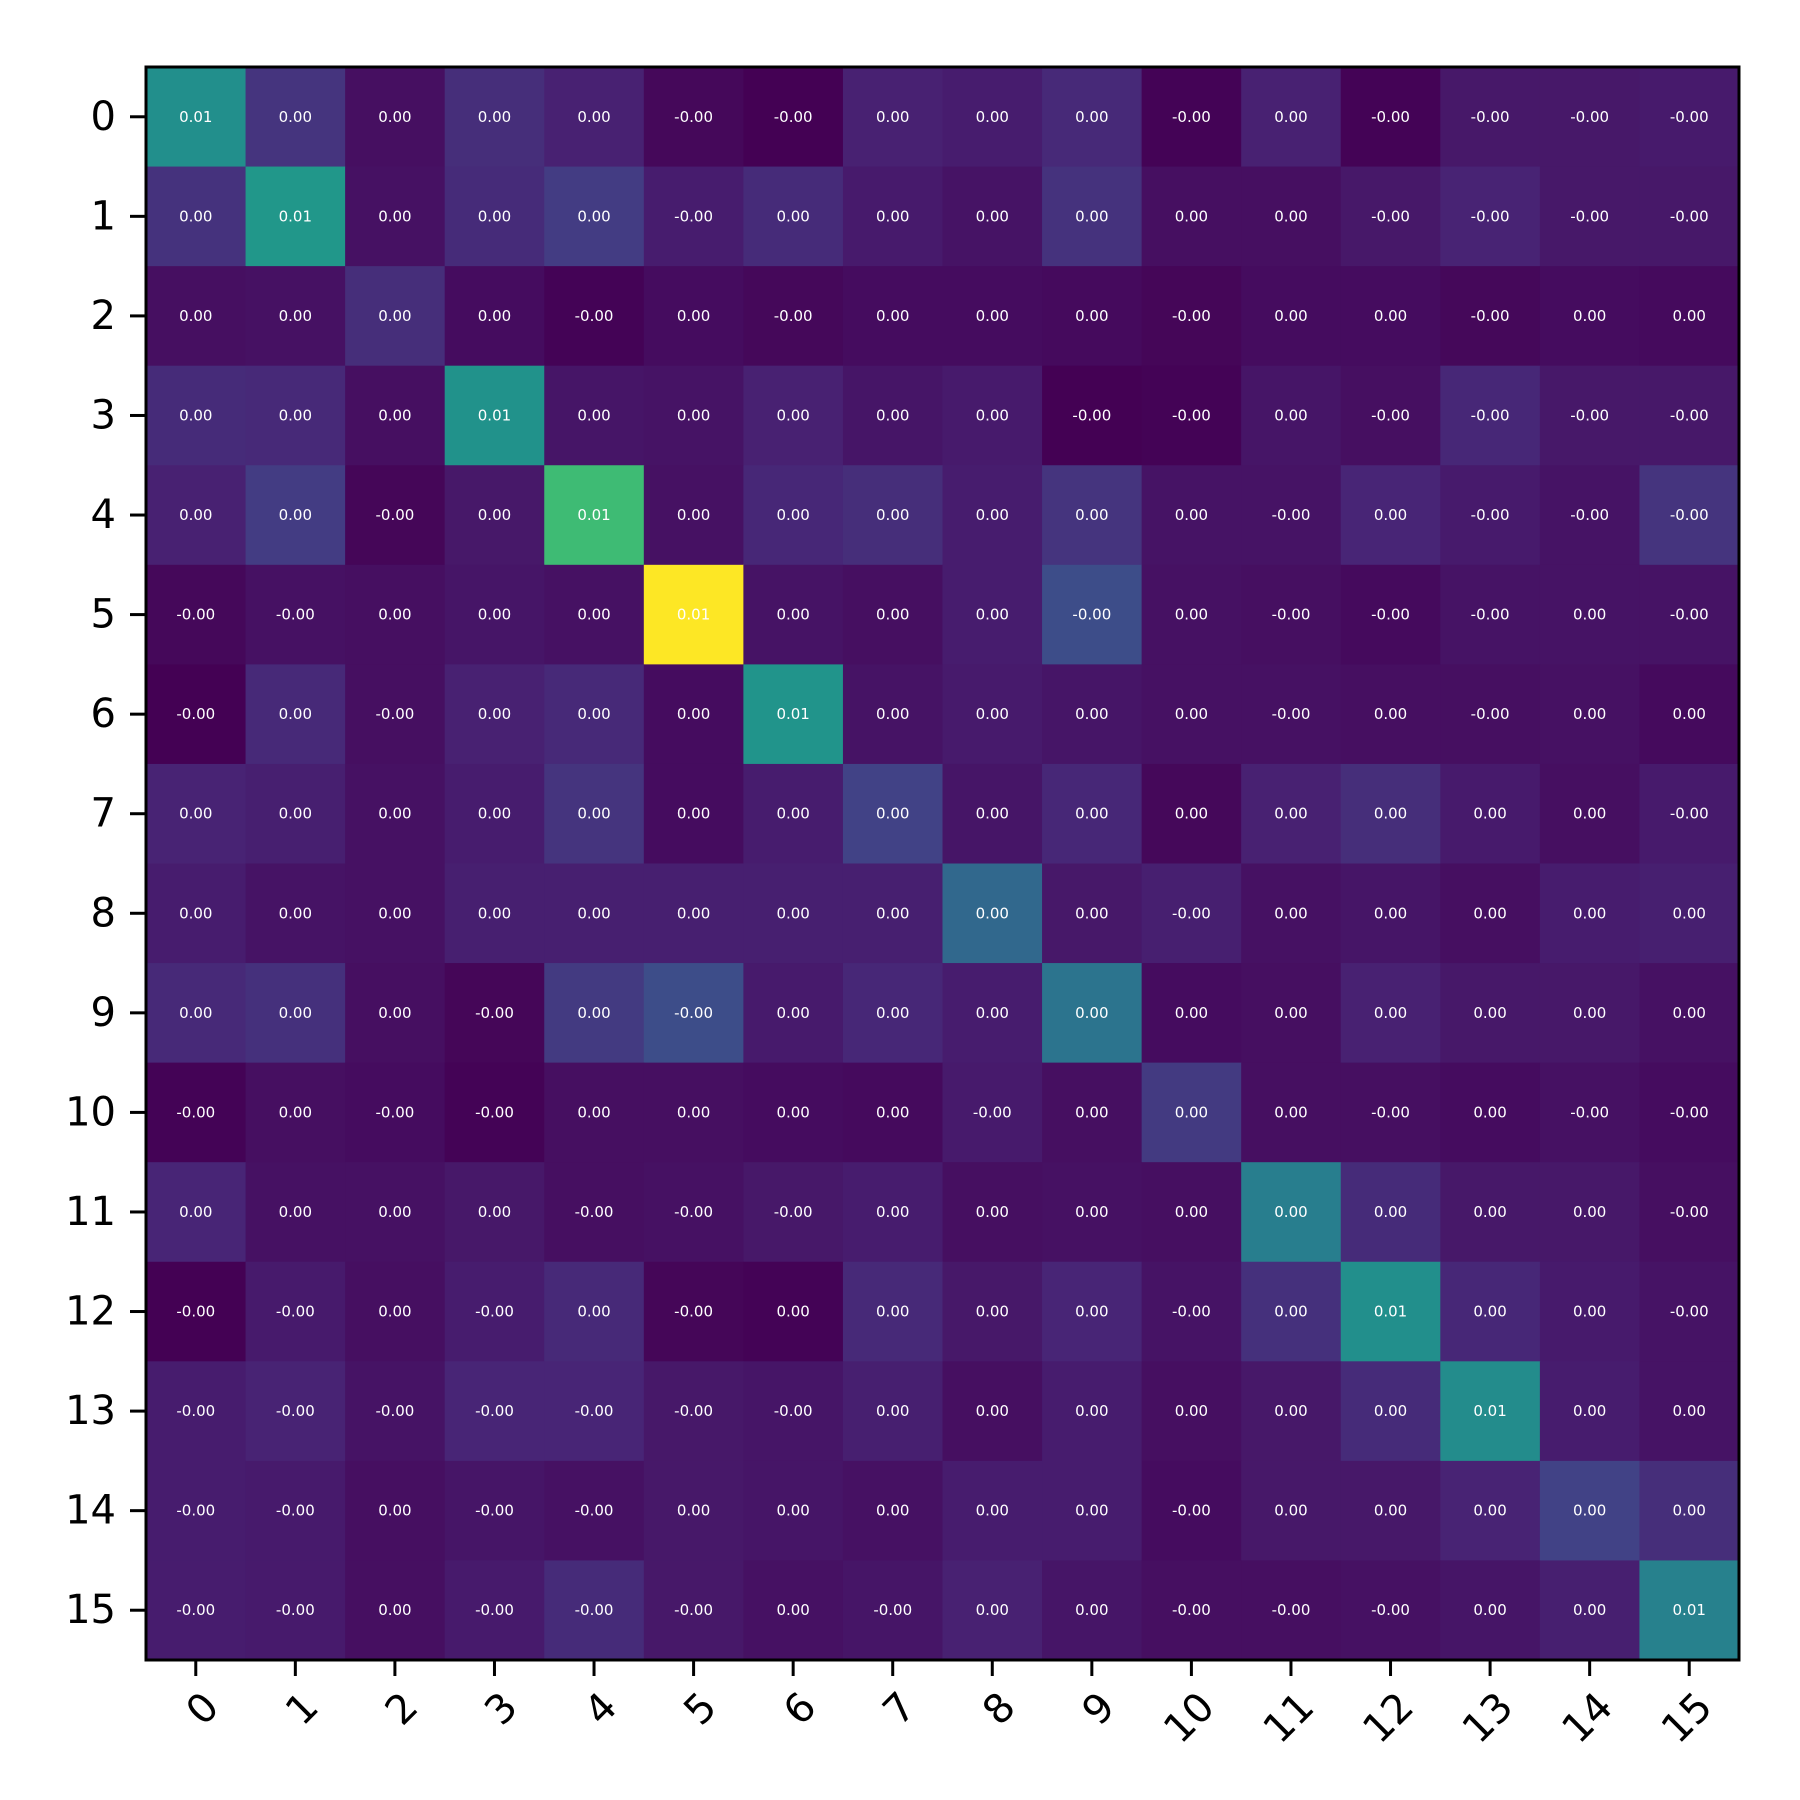  Describe the element at coordinates (892, 615) in the screenshot. I see `cell-value-label-r5-c7: 0.00` at that location.